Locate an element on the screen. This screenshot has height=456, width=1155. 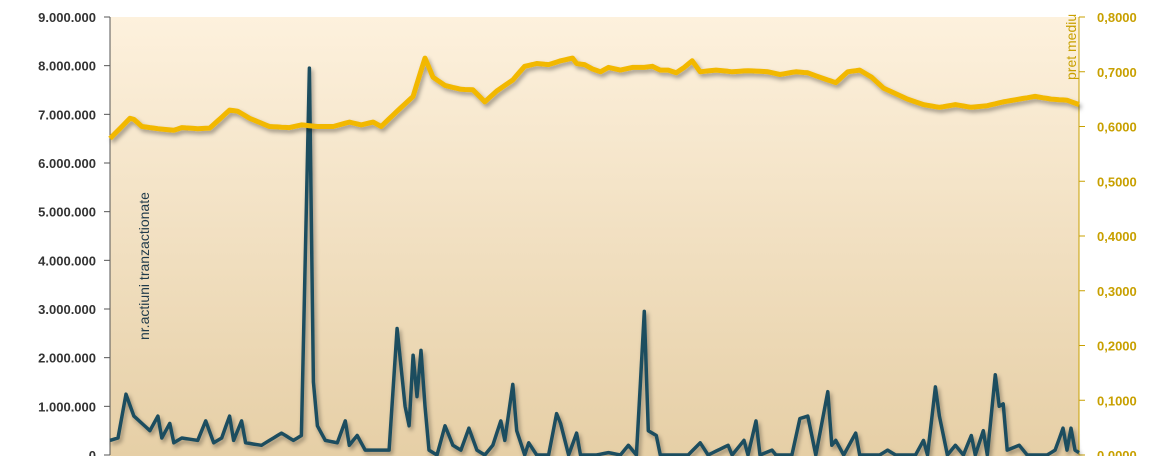
left-tick-label: 0 is located at coordinates (92, 452).